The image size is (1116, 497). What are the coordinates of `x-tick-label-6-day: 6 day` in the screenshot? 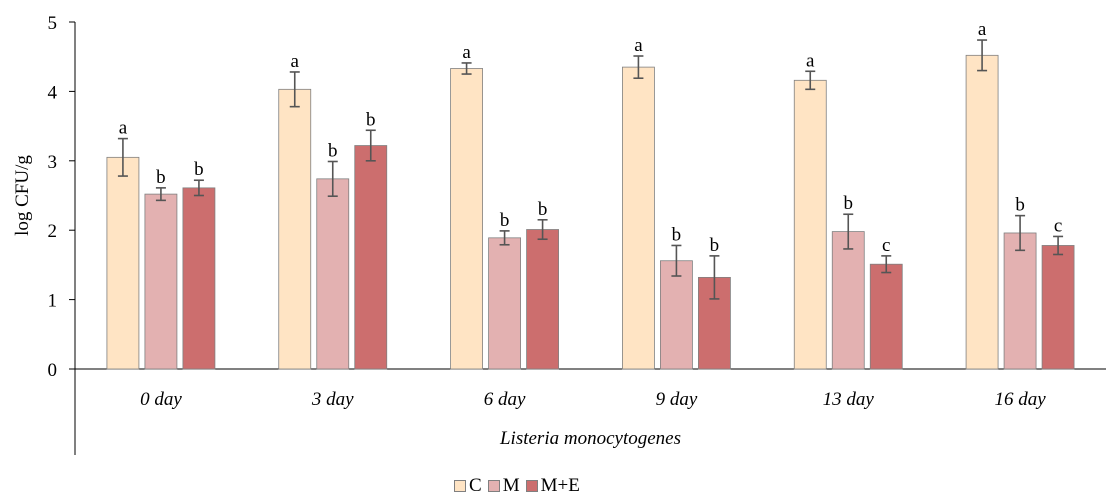 It's located at (505, 399).